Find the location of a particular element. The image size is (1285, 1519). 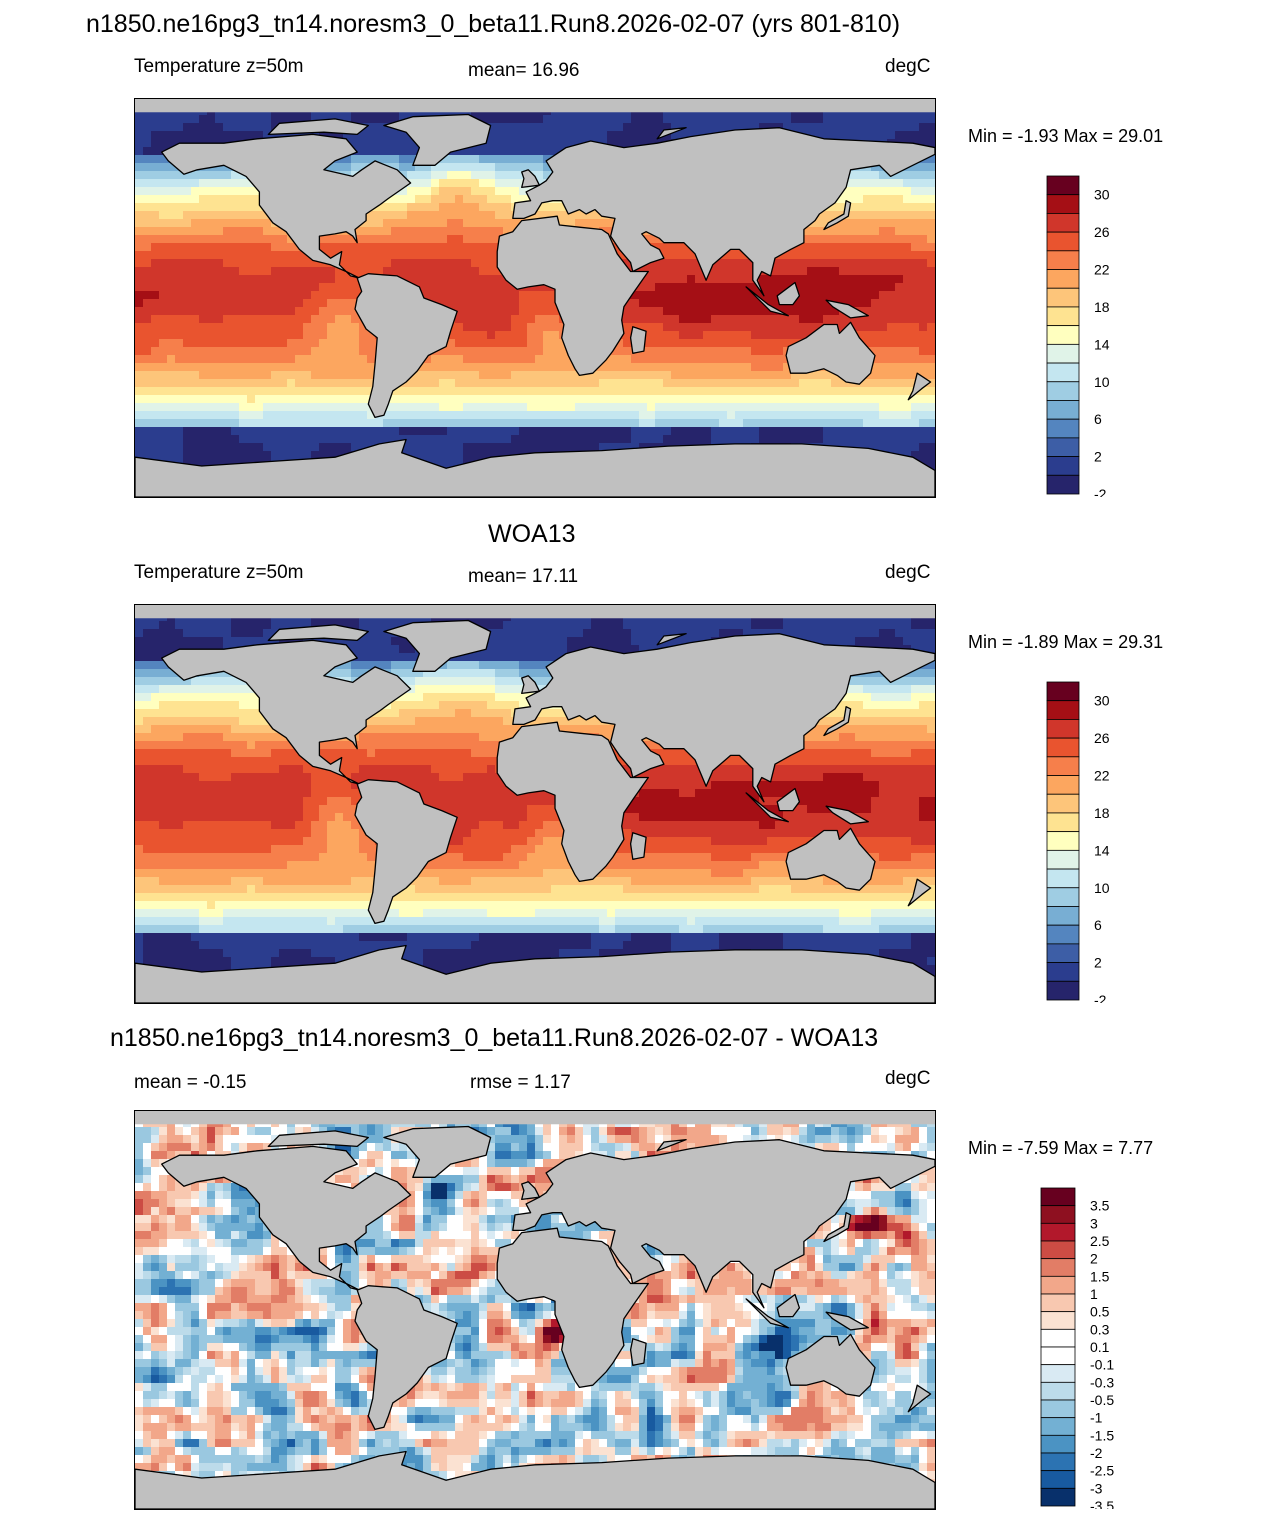

colorbar-tick-label: 3.5 is located at coordinates (1100, 1206).